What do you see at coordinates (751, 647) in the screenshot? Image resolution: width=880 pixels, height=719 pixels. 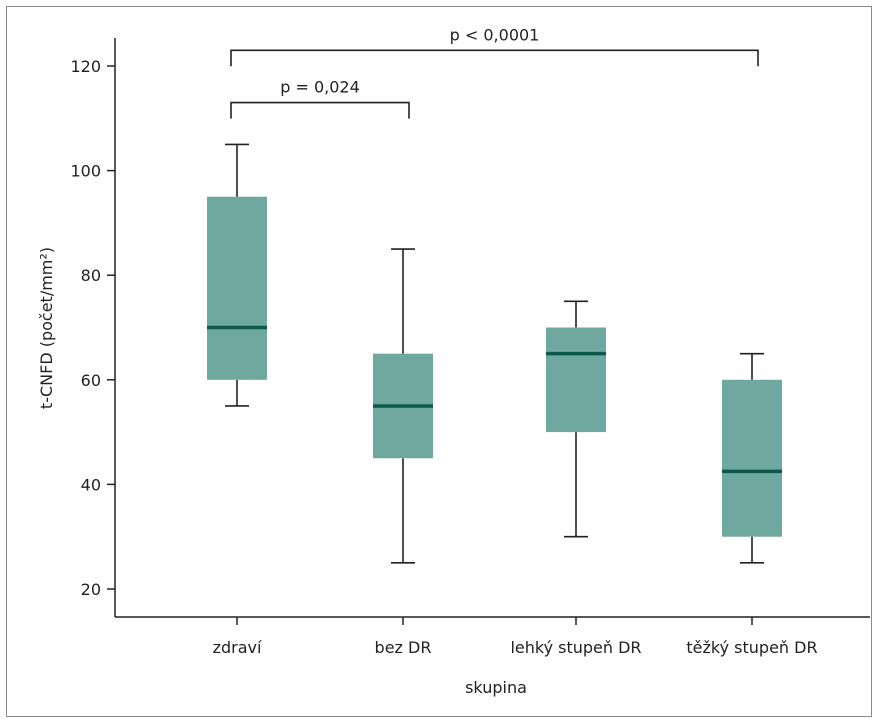 I see `x-tick-label: těžký stupeň DR` at bounding box center [751, 647].